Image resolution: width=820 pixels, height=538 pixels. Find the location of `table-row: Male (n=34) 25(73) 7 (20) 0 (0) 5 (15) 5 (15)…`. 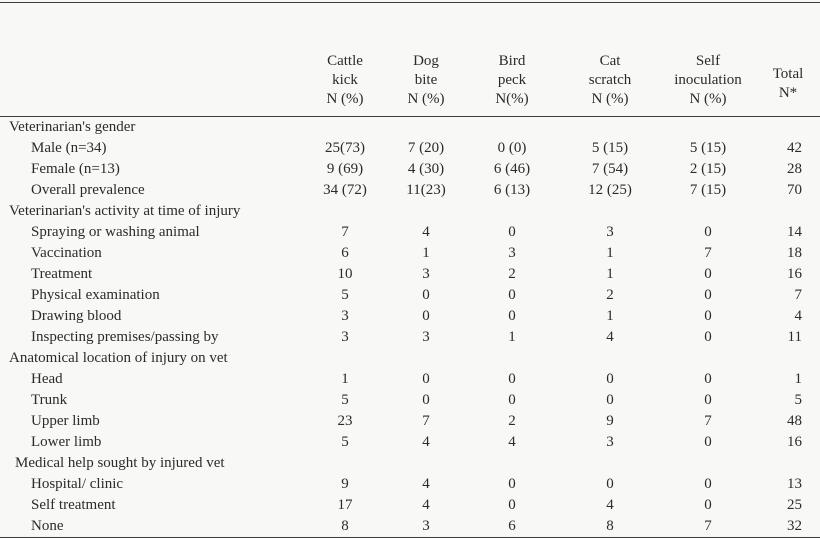

table-row: Male (n=34) 25(73) 7 (20) 0 (0) 5 (15) 5 (15)… is located at coordinates (410, 148).